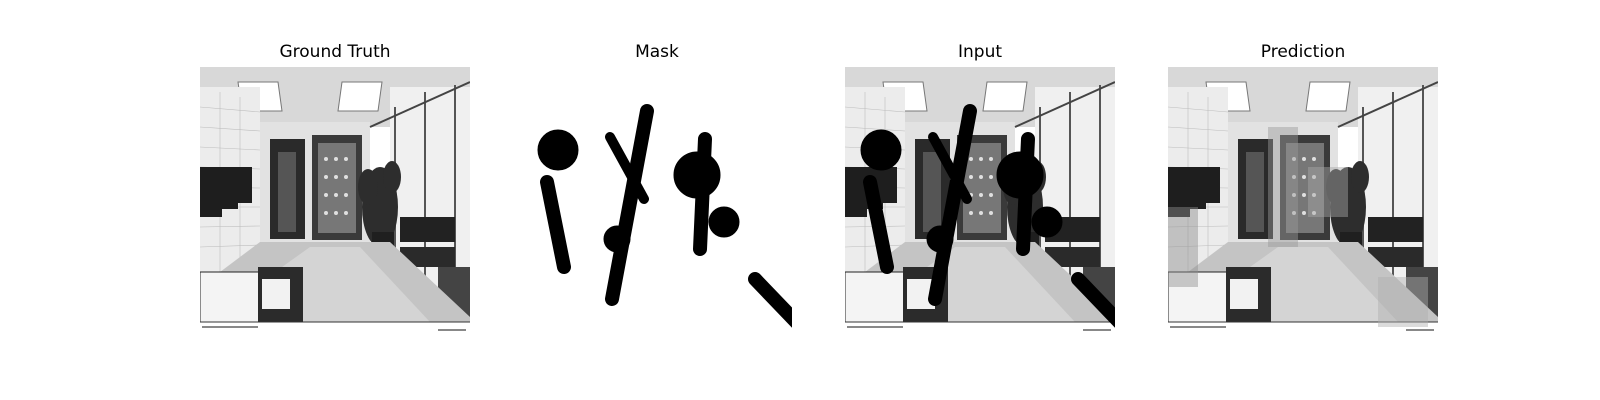 The width and height of the screenshot is (1600, 400). Describe the element at coordinates (1303, 52) in the screenshot. I see `panel-title: Prediction` at that location.